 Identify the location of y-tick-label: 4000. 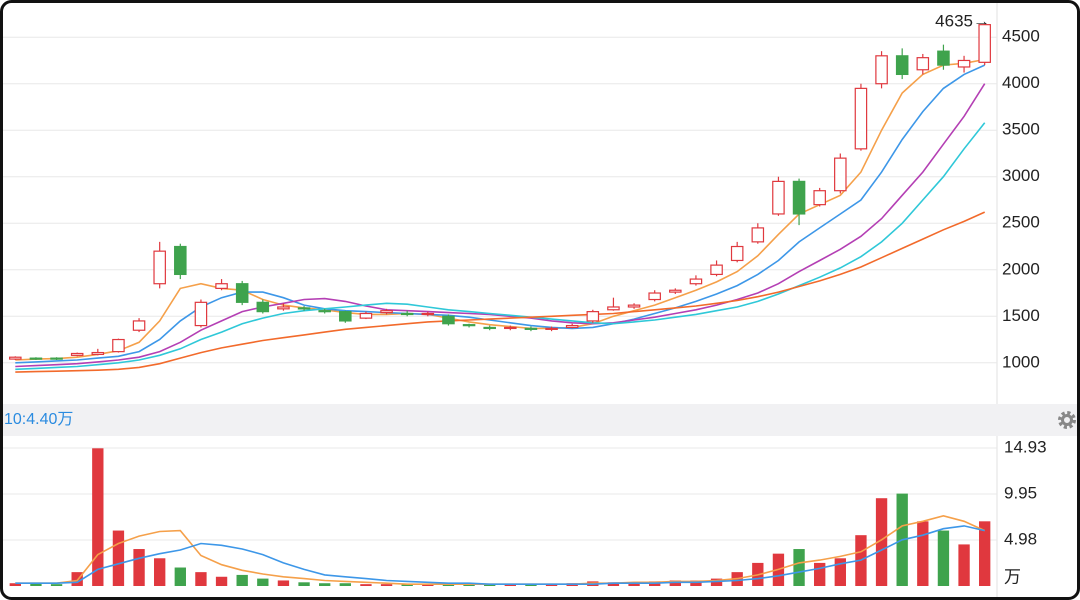
(1021, 82).